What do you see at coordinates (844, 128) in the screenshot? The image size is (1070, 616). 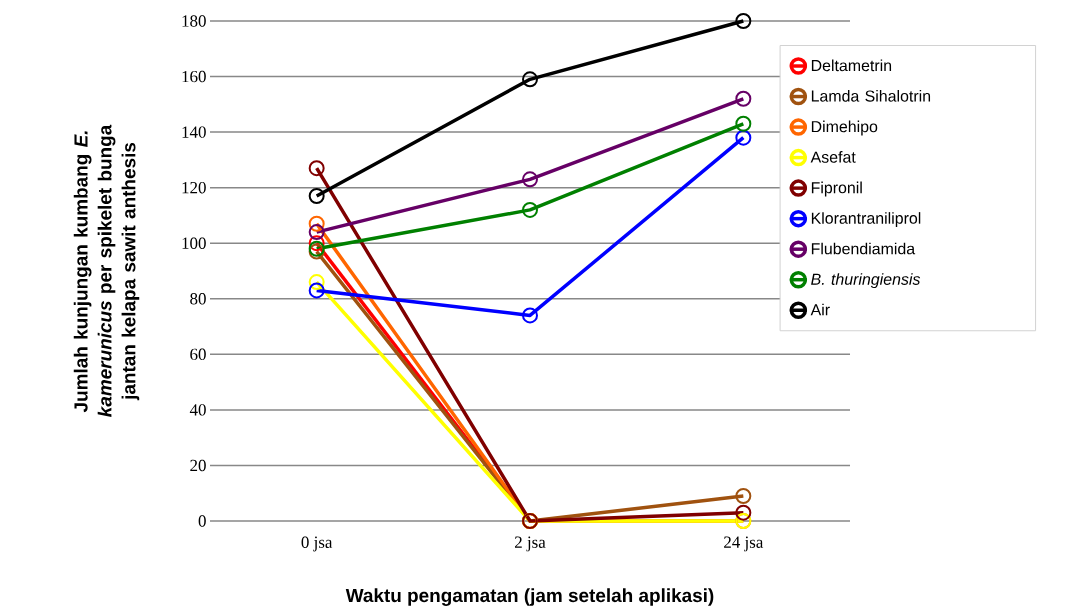 I see `legend-label: Dimehipo` at bounding box center [844, 128].